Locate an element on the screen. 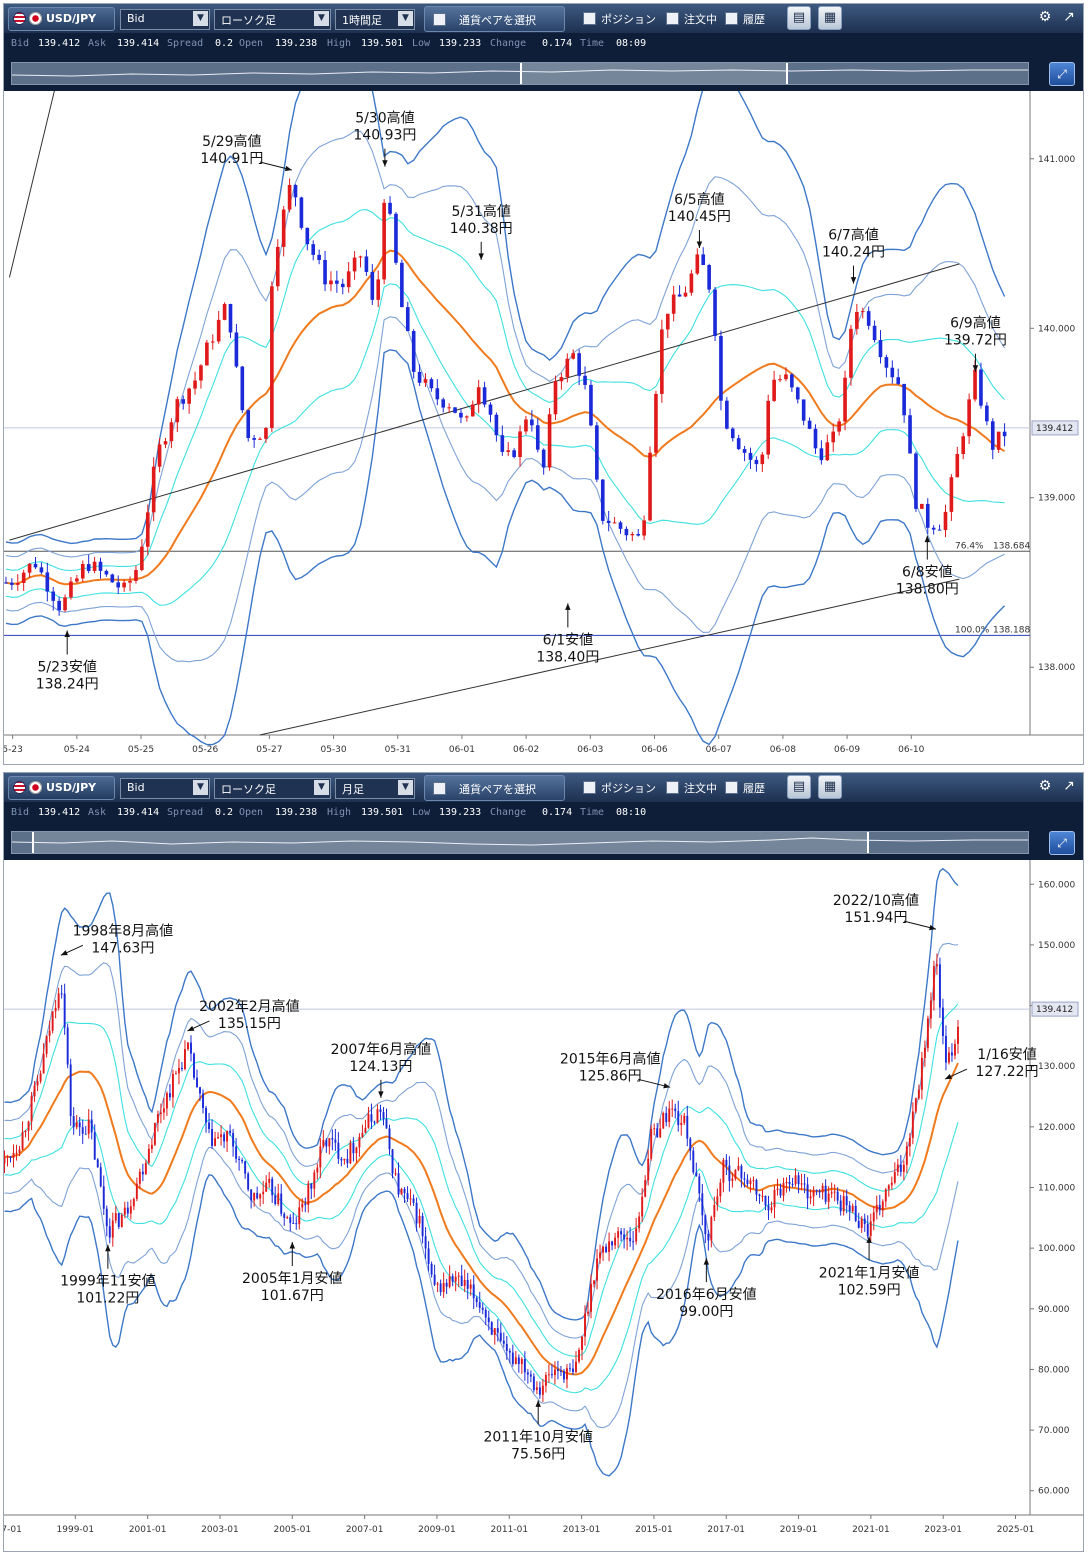 The height and width of the screenshot is (1555, 1088). annotation-title: 6/7高値 is located at coordinates (853, 235).